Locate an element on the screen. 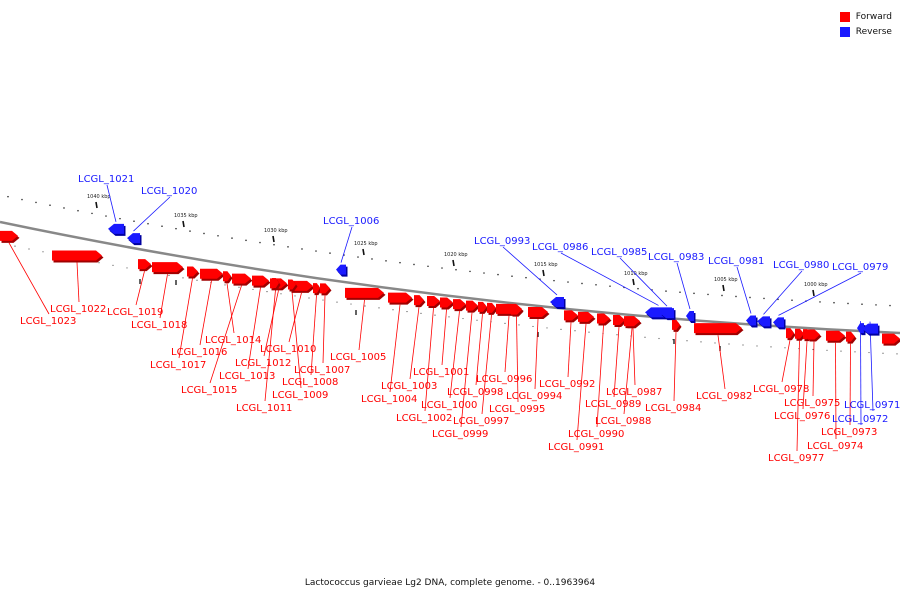 The height and width of the screenshot is (600, 900). gene-label: LCGL_0996 is located at coordinates (504, 379).